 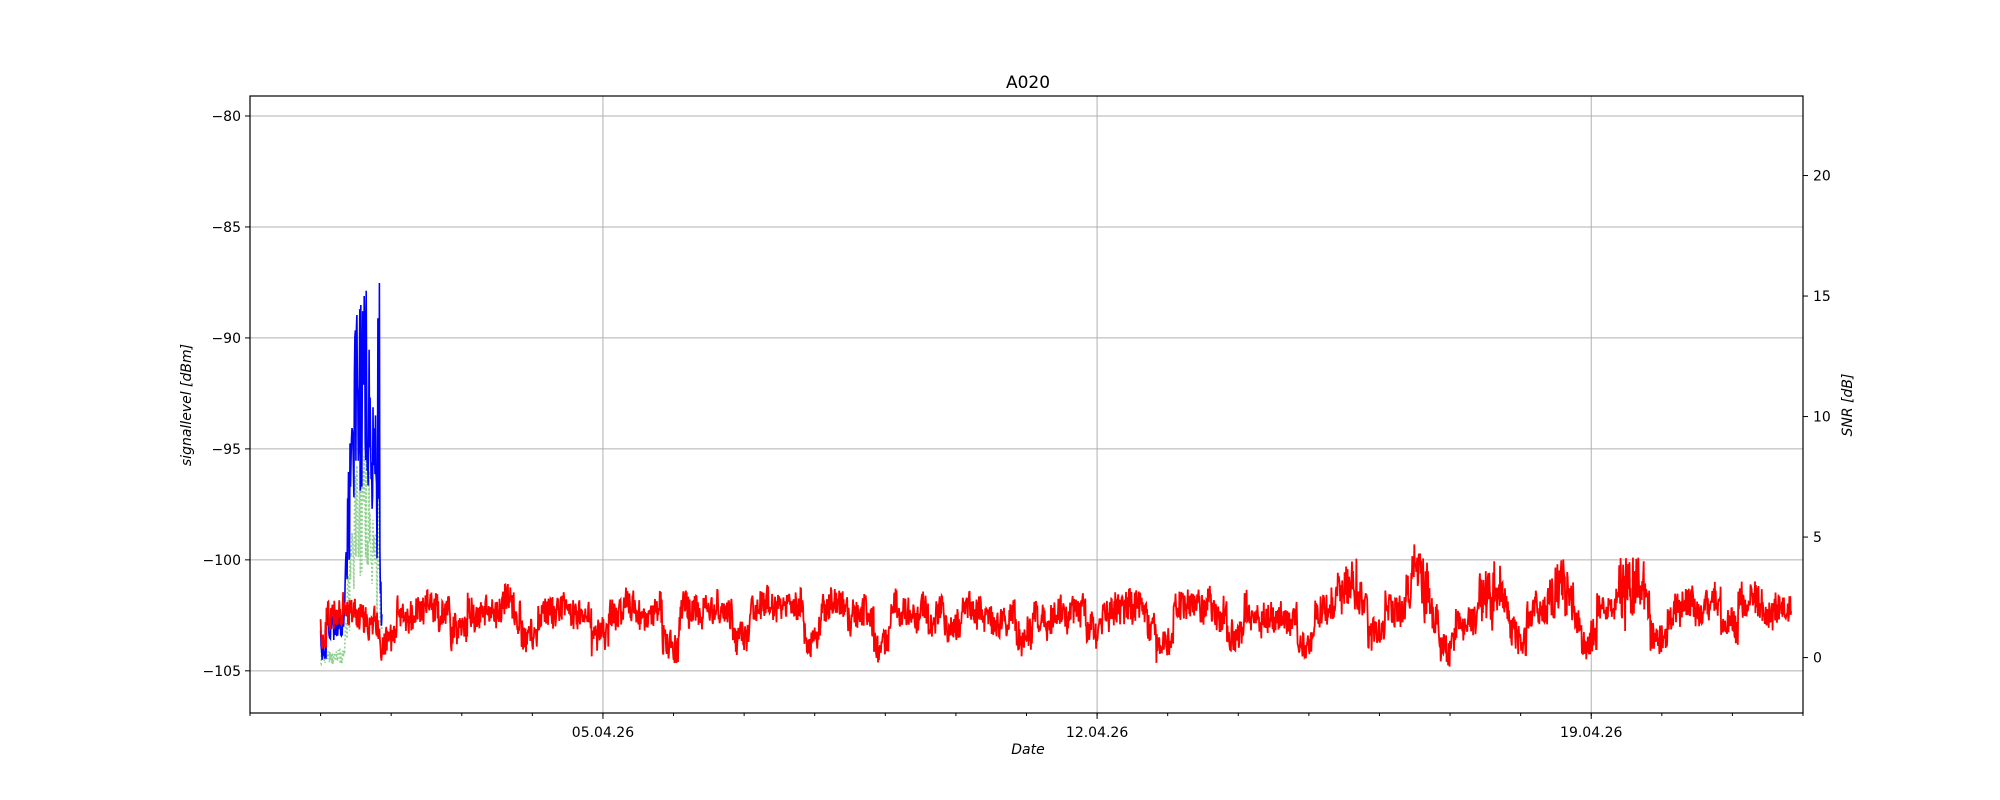 What do you see at coordinates (1817, 538) in the screenshot?
I see `y2-tick-label: 5` at bounding box center [1817, 538].